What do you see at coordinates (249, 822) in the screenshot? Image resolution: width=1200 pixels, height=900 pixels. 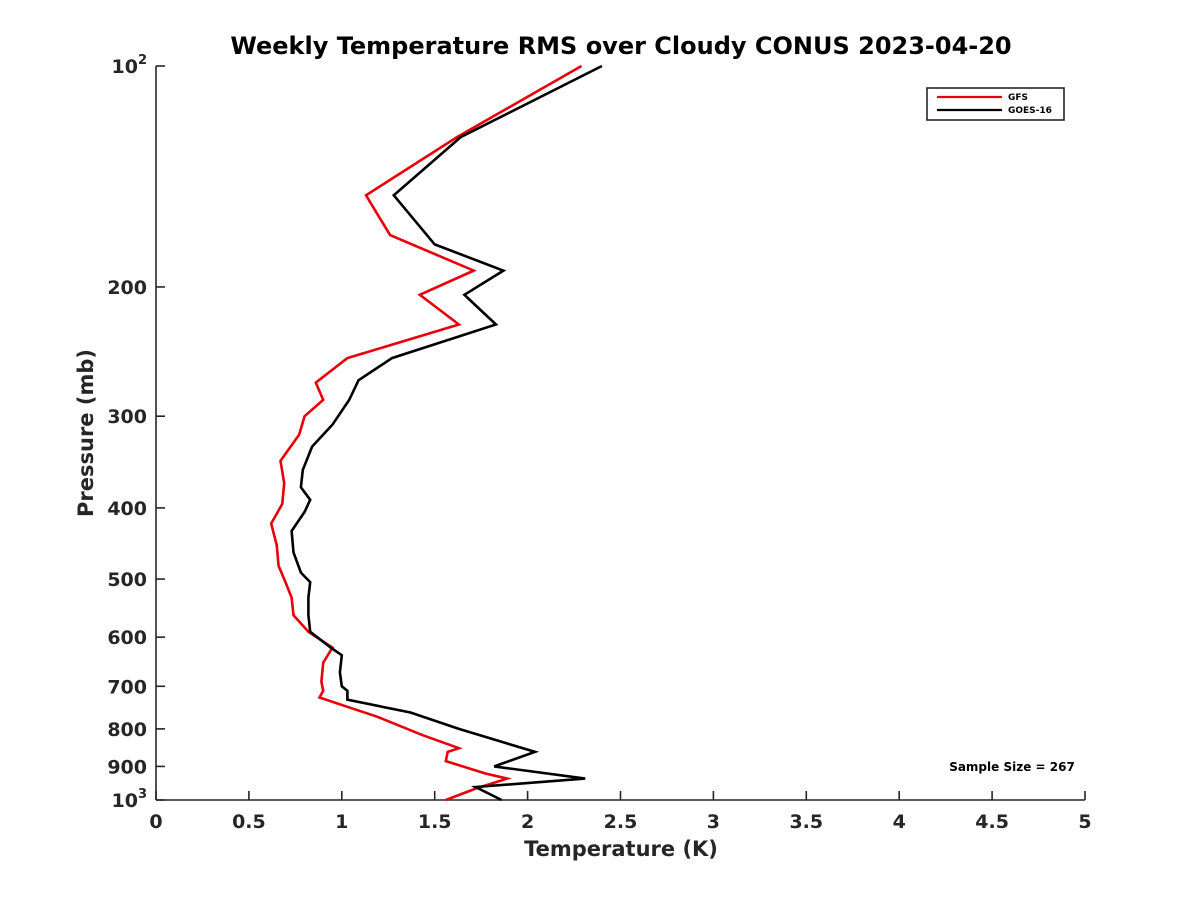 I see `x-tick-label: 0.5` at bounding box center [249, 822].